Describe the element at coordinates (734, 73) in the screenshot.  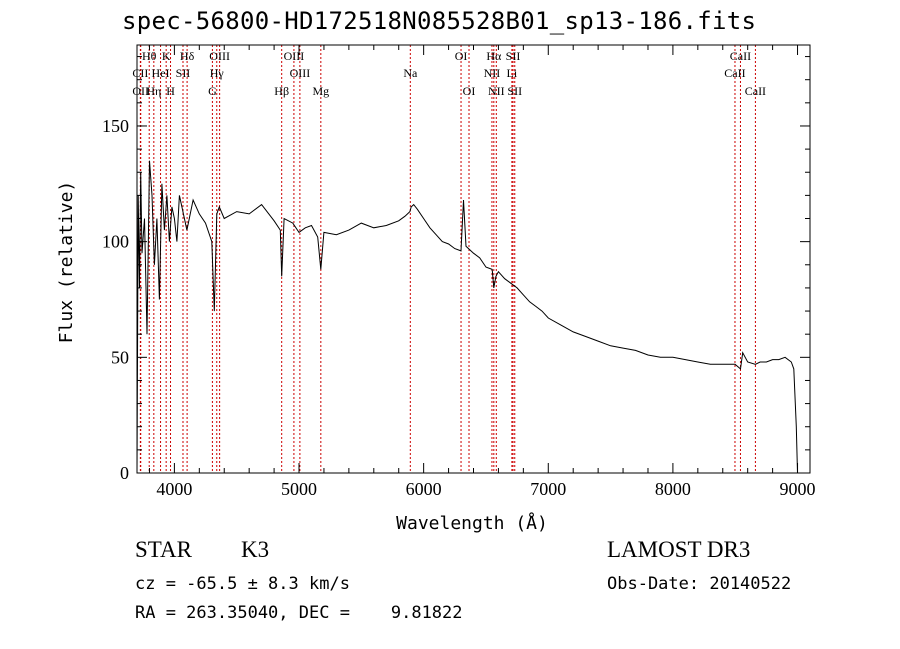
I see `line-label-26: CaII` at that location.